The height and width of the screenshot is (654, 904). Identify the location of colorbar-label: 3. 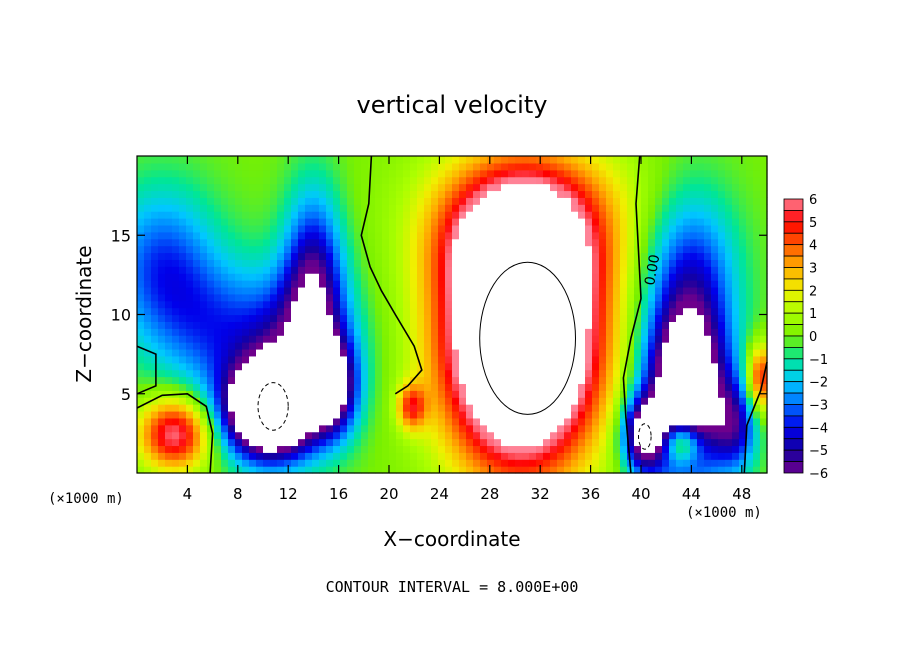
(813, 269).